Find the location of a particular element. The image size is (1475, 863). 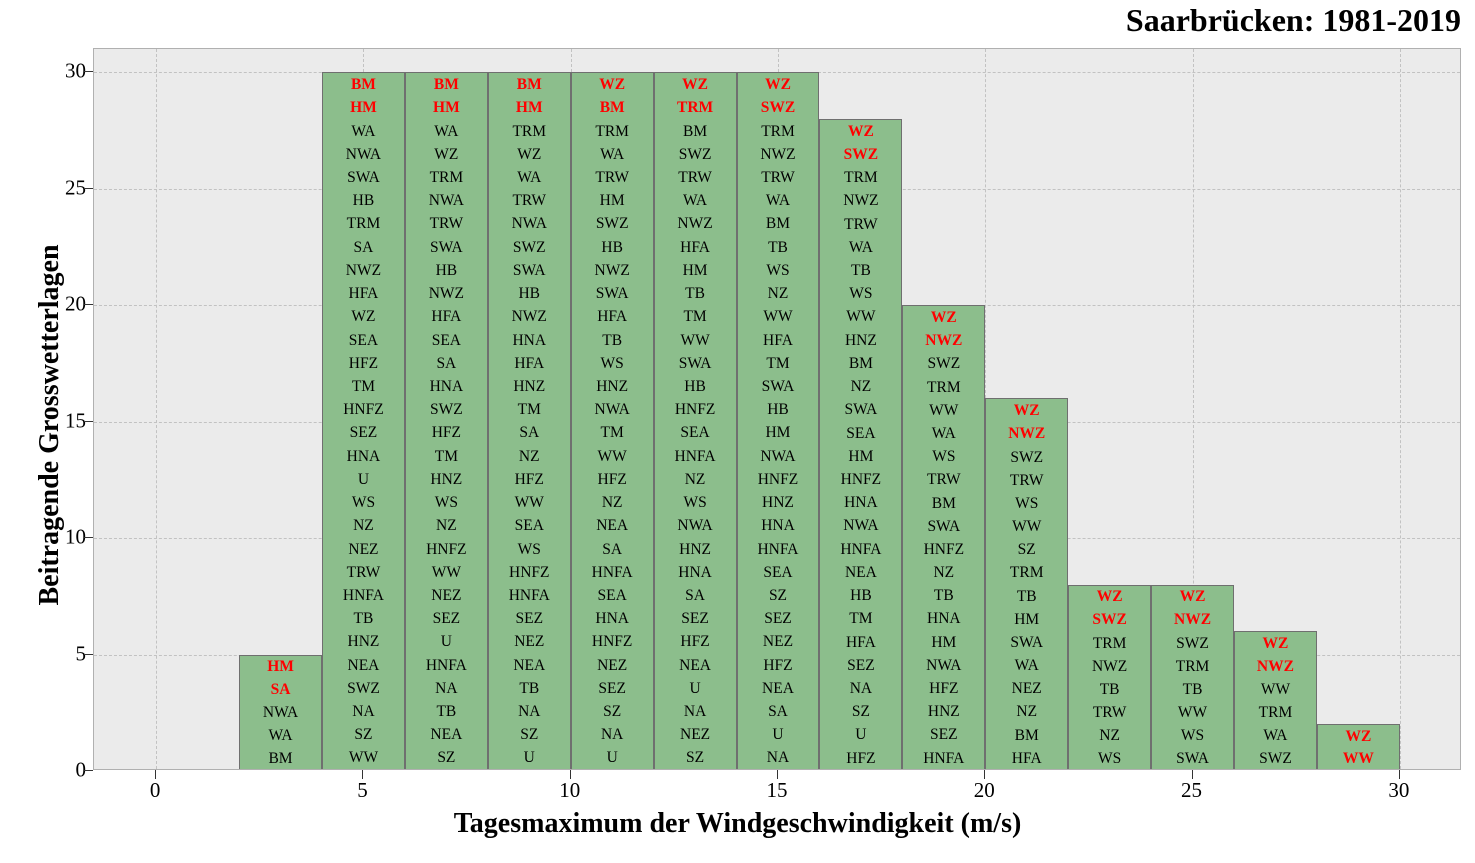

bar-label: HNFA is located at coordinates (778, 549).